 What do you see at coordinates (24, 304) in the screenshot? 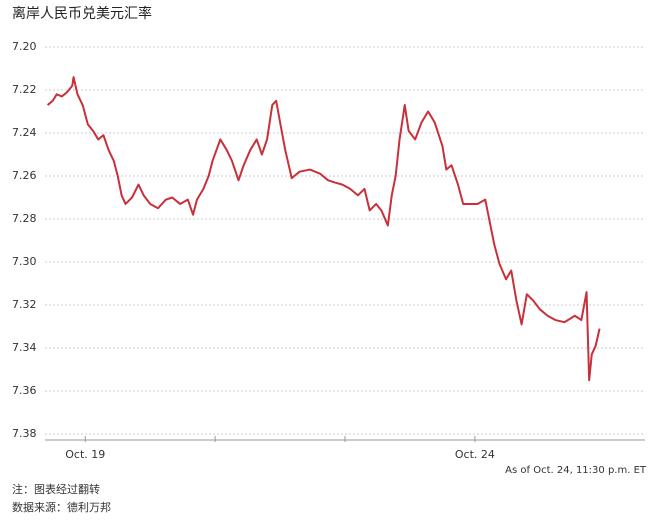
I see `y-tick-label: 7.32` at bounding box center [24, 304].